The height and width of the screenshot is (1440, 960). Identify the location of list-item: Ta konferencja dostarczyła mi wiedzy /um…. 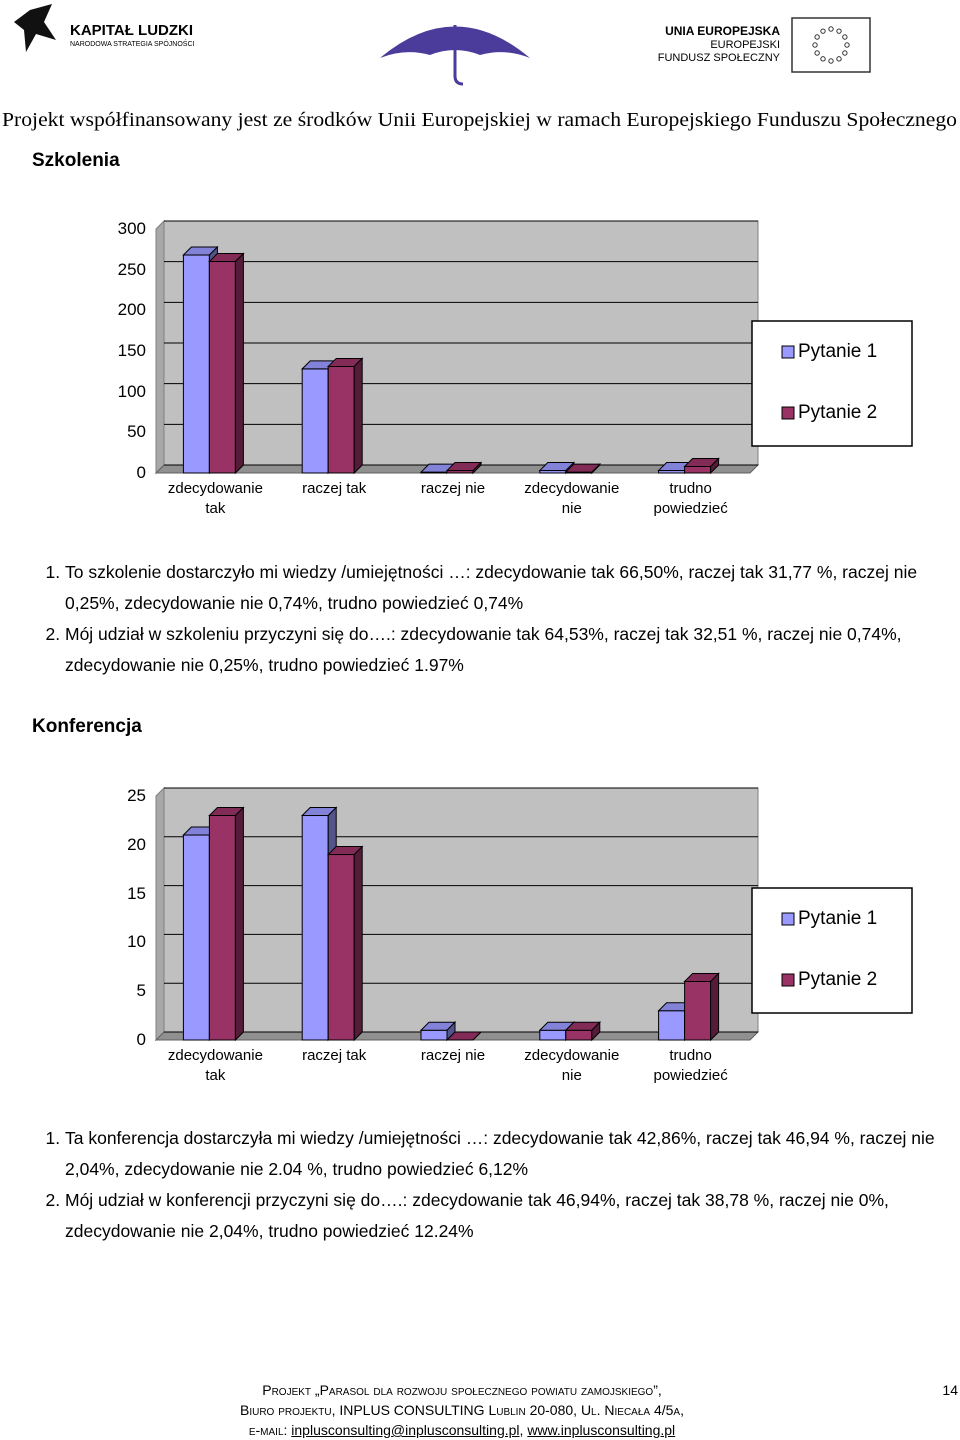
(512, 1154).